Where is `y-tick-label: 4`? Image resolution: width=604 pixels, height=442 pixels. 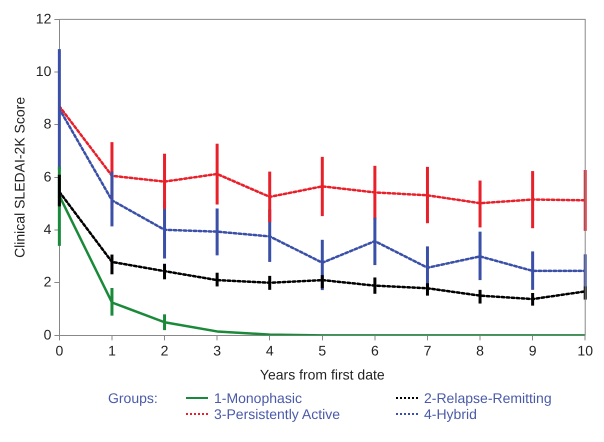
y-tick-label: 4 is located at coordinates (48, 228).